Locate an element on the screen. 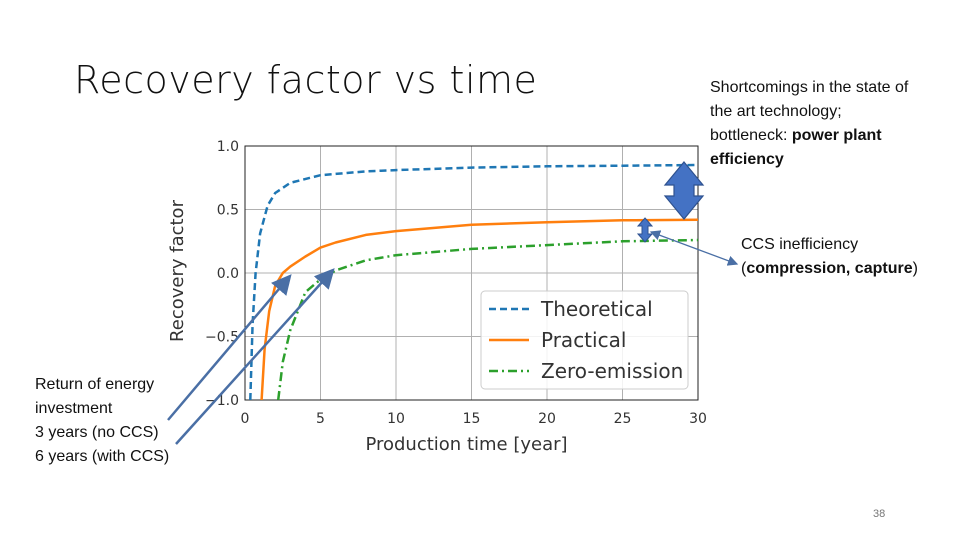 This screenshot has height=540, width=960. slide-title: Recovery factor vs time is located at coordinates (306, 80).